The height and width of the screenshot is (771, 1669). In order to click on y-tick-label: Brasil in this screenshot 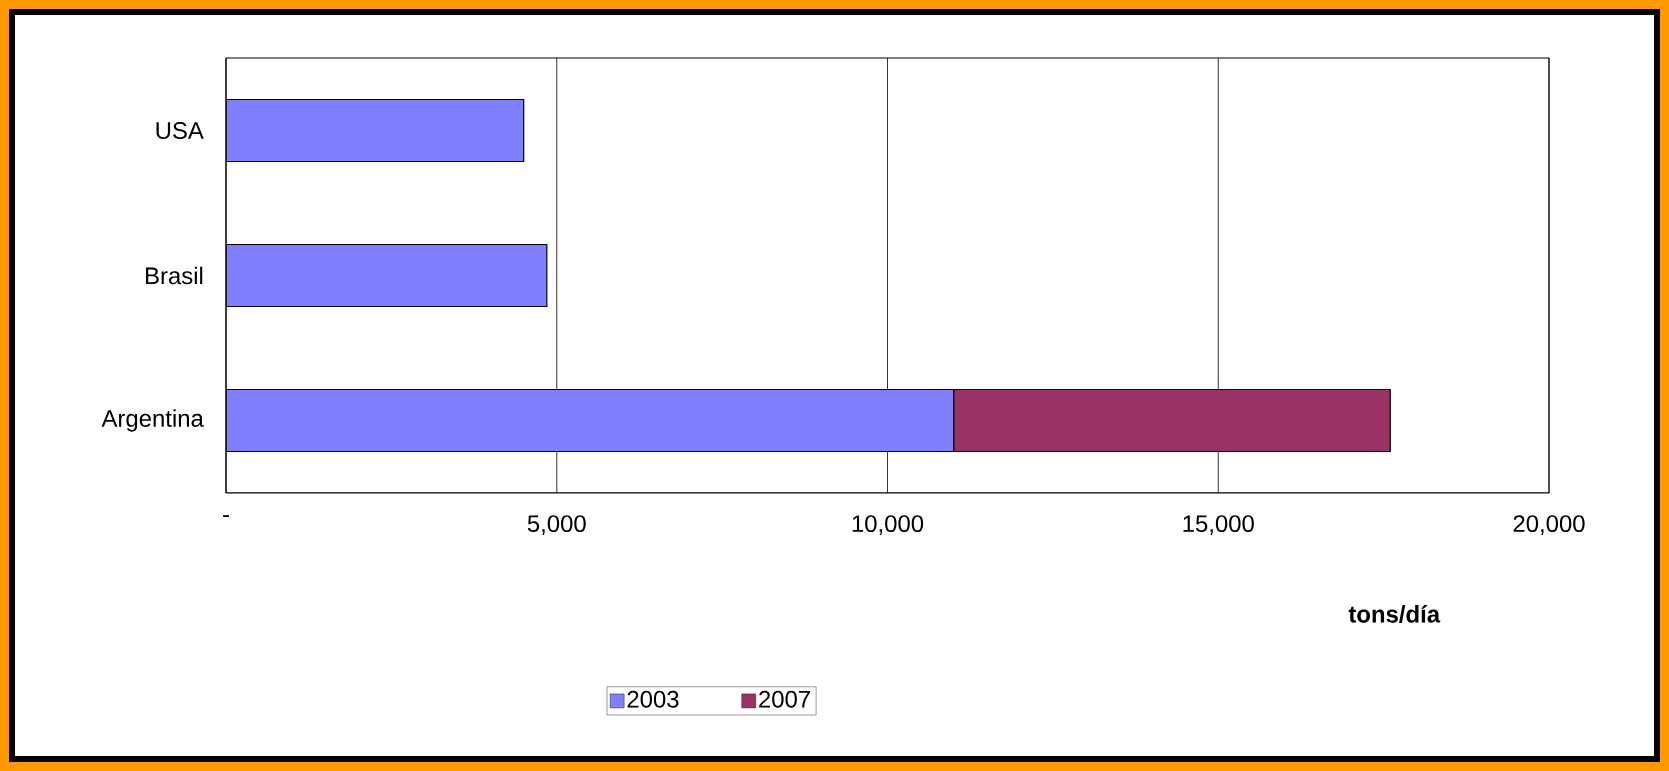, I will do `click(174, 275)`.